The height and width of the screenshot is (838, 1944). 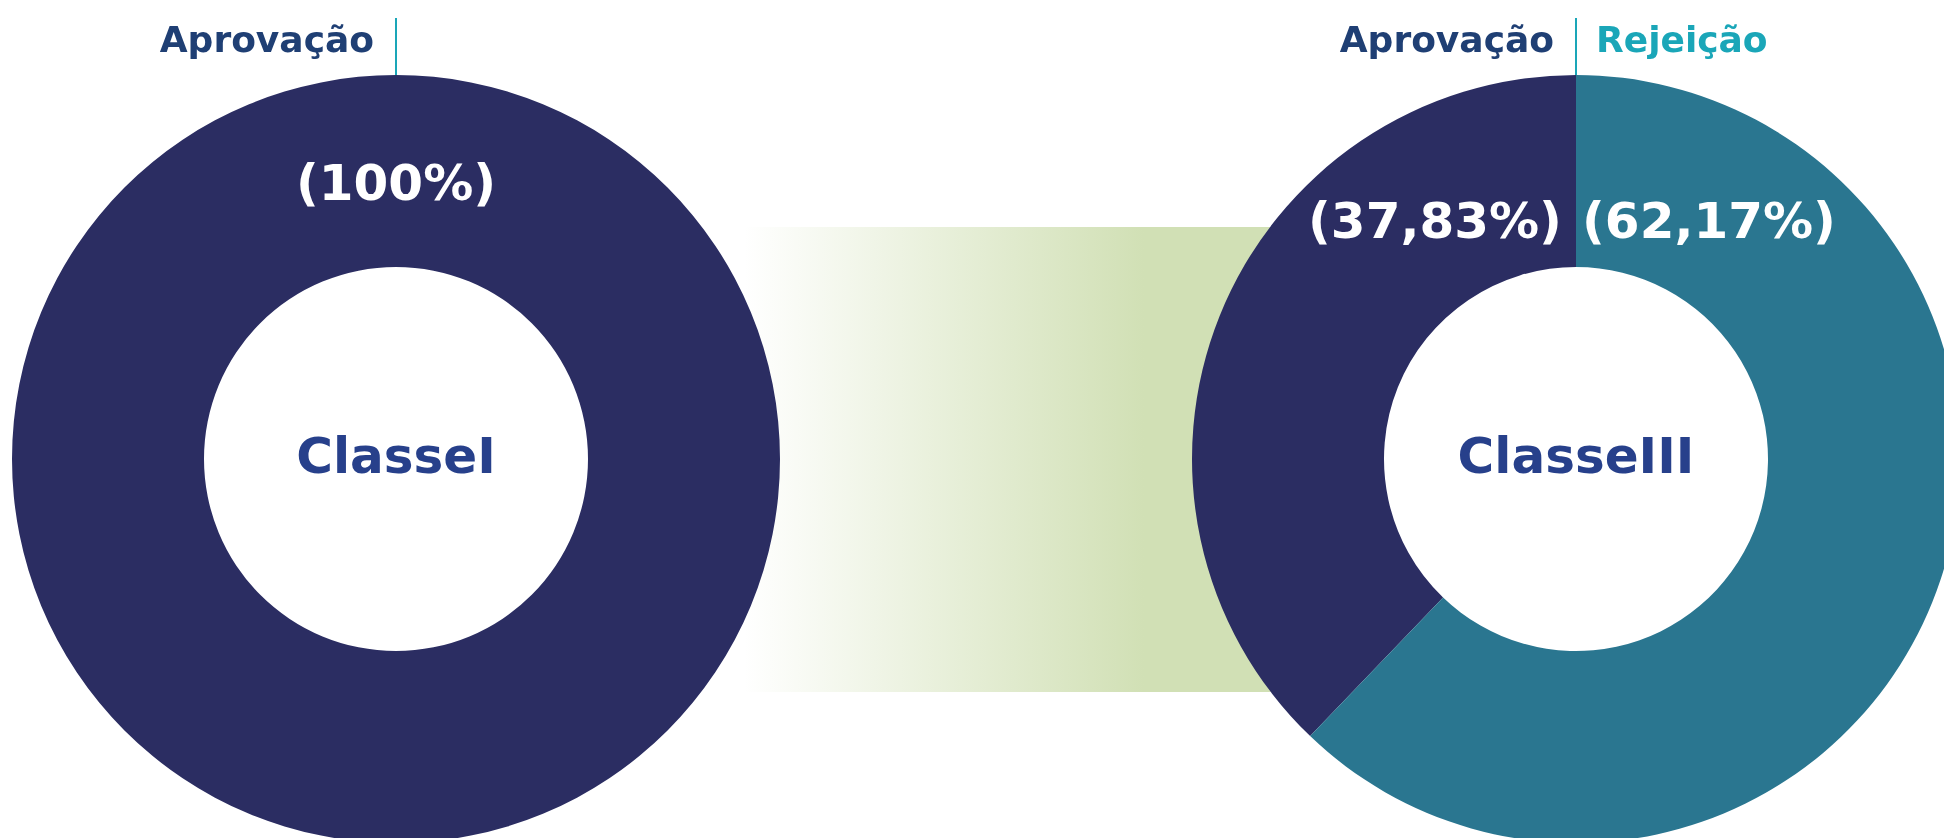 I want to click on slice-label: Rejeição, so click(x=1682, y=39).